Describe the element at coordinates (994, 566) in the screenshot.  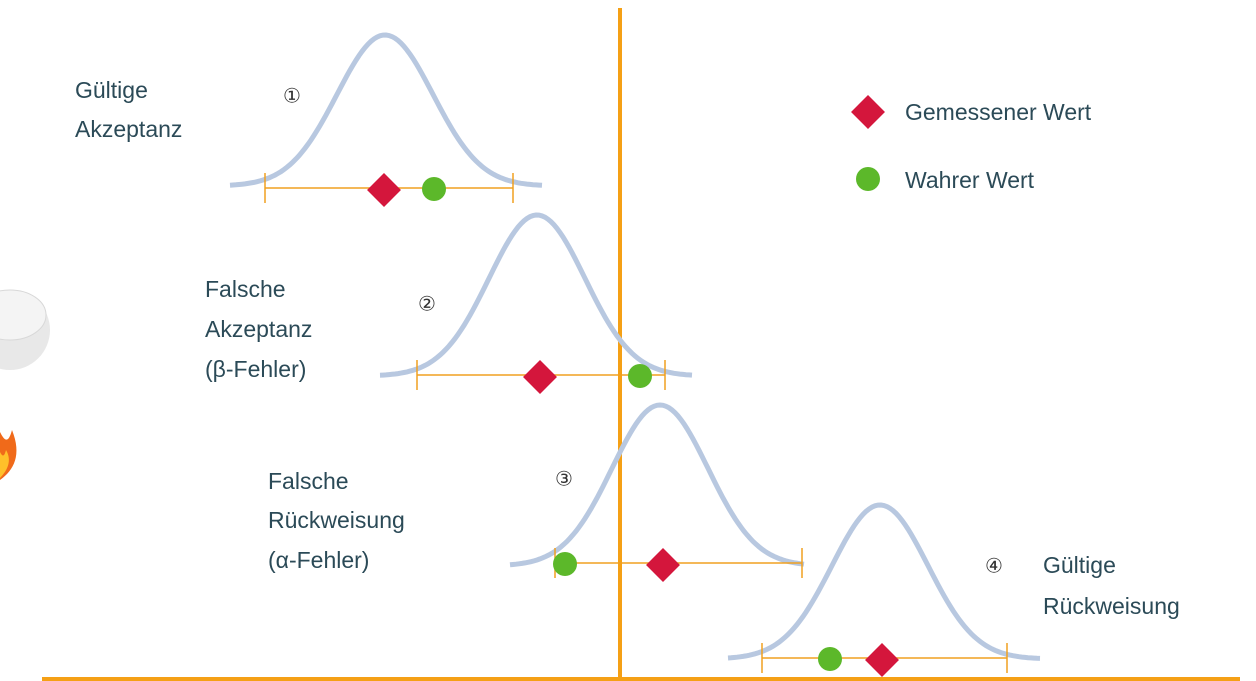
I see `case-number: ④` at that location.